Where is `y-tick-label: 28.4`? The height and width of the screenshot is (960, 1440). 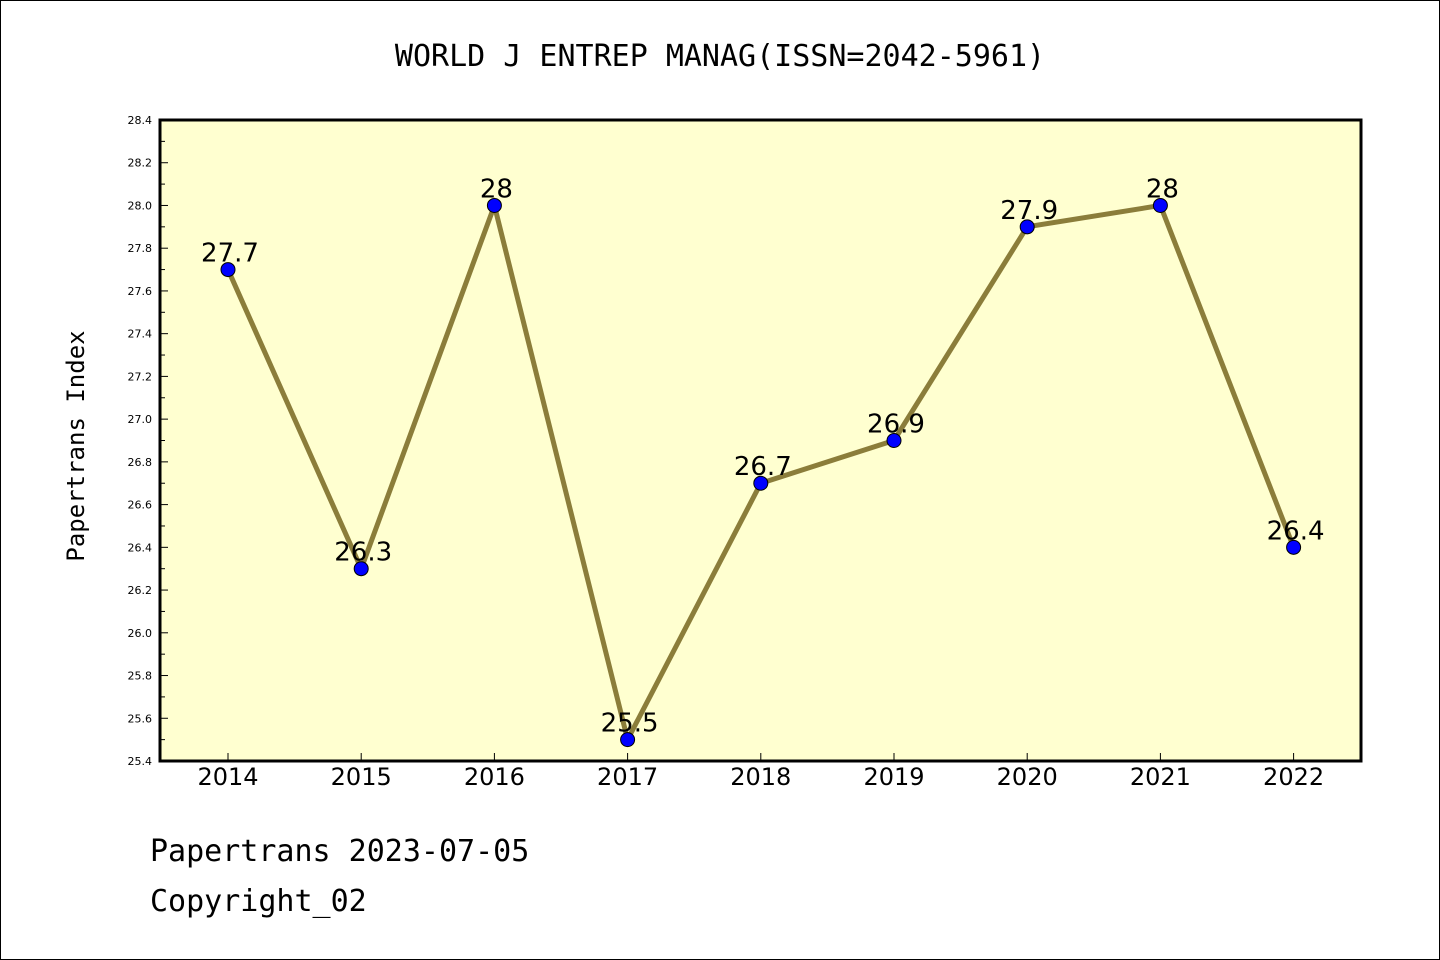
y-tick-label: 28.4 is located at coordinates (140, 120).